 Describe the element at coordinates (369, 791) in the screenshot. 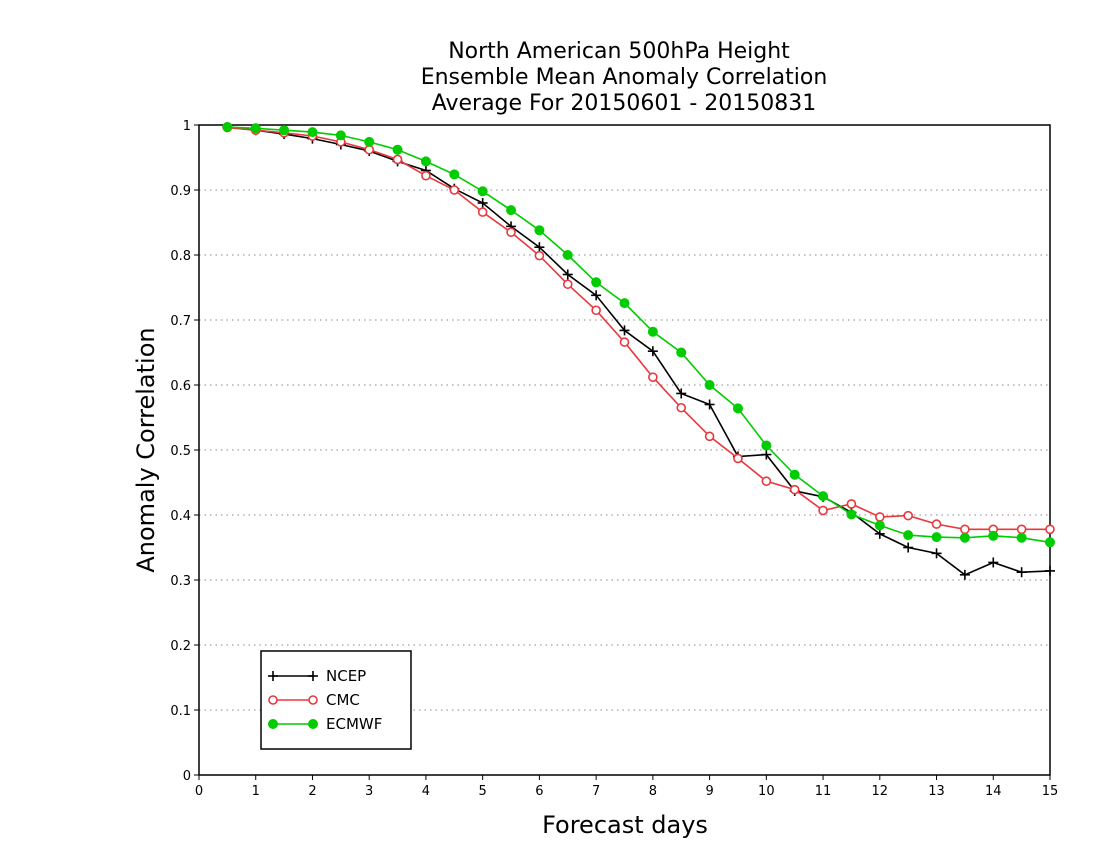

I see `x-tick-label: 3` at that location.